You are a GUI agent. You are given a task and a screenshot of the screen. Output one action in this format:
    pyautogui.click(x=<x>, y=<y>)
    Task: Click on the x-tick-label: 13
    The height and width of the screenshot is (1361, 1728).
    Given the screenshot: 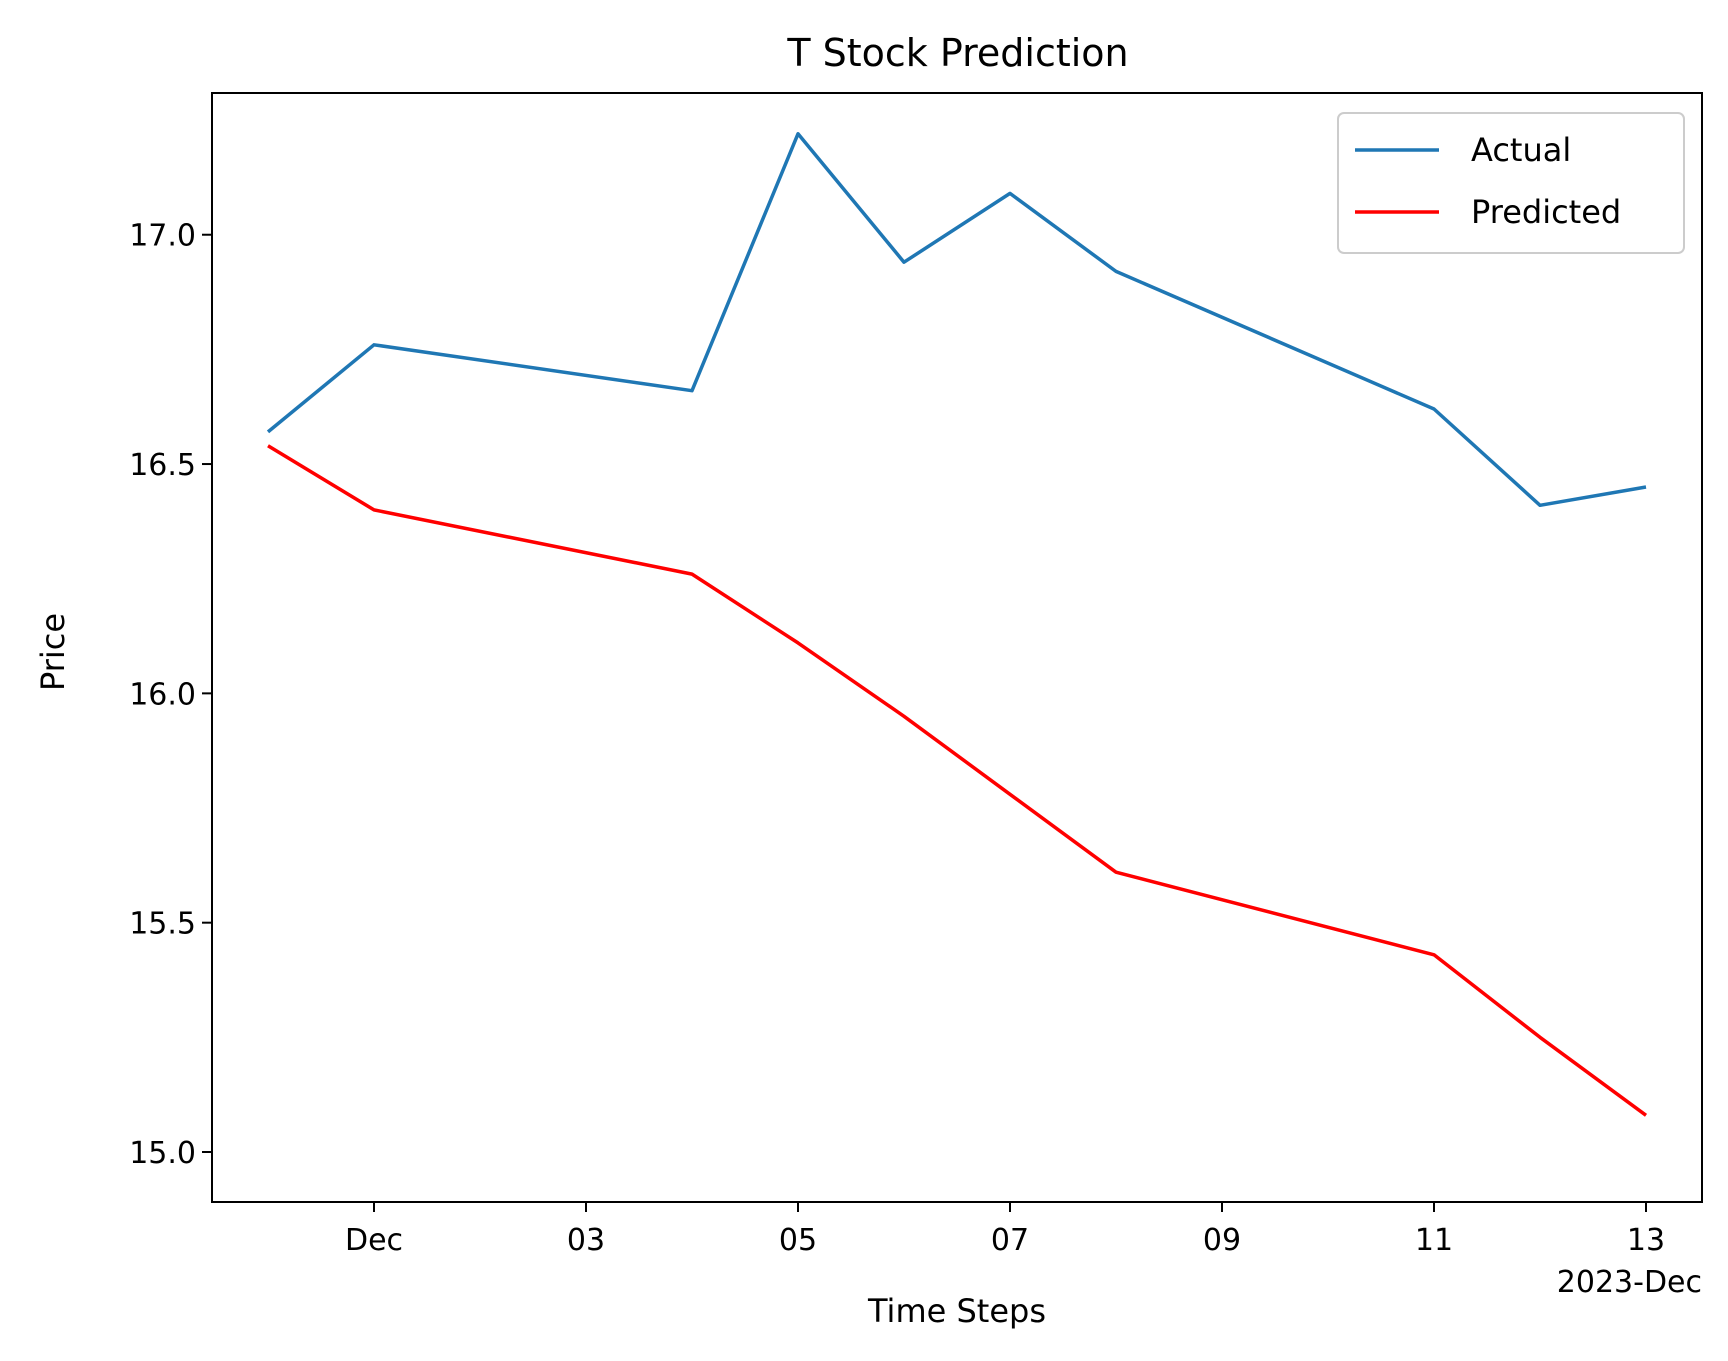 What is the action you would take?
    pyautogui.click(x=1646, y=1240)
    